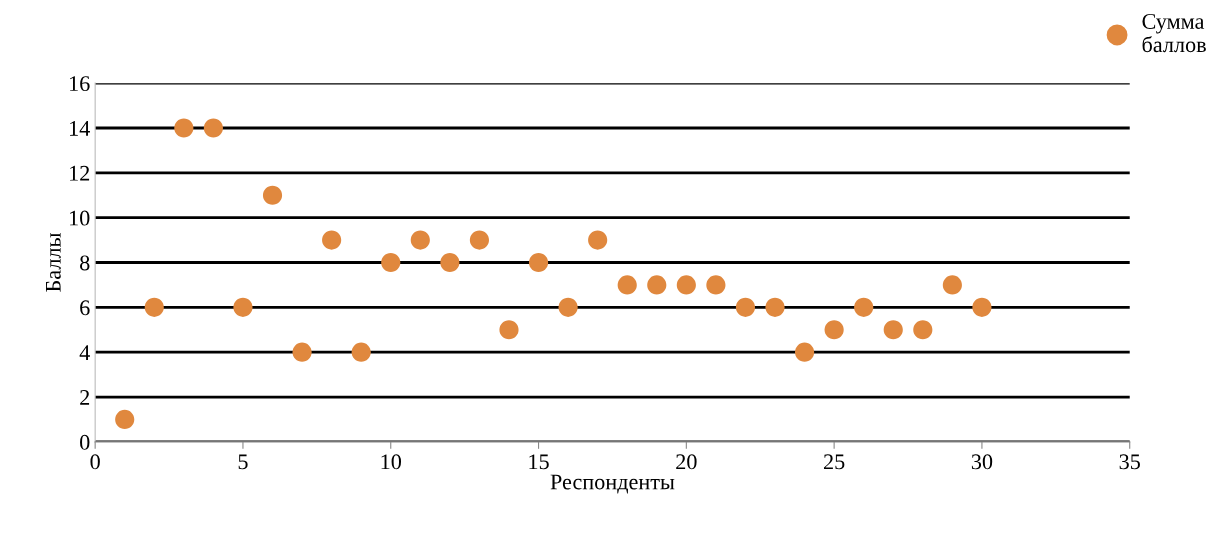 The image size is (1220, 533). What do you see at coordinates (85, 308) in the screenshot?
I see `y-tick-label: 6` at bounding box center [85, 308].